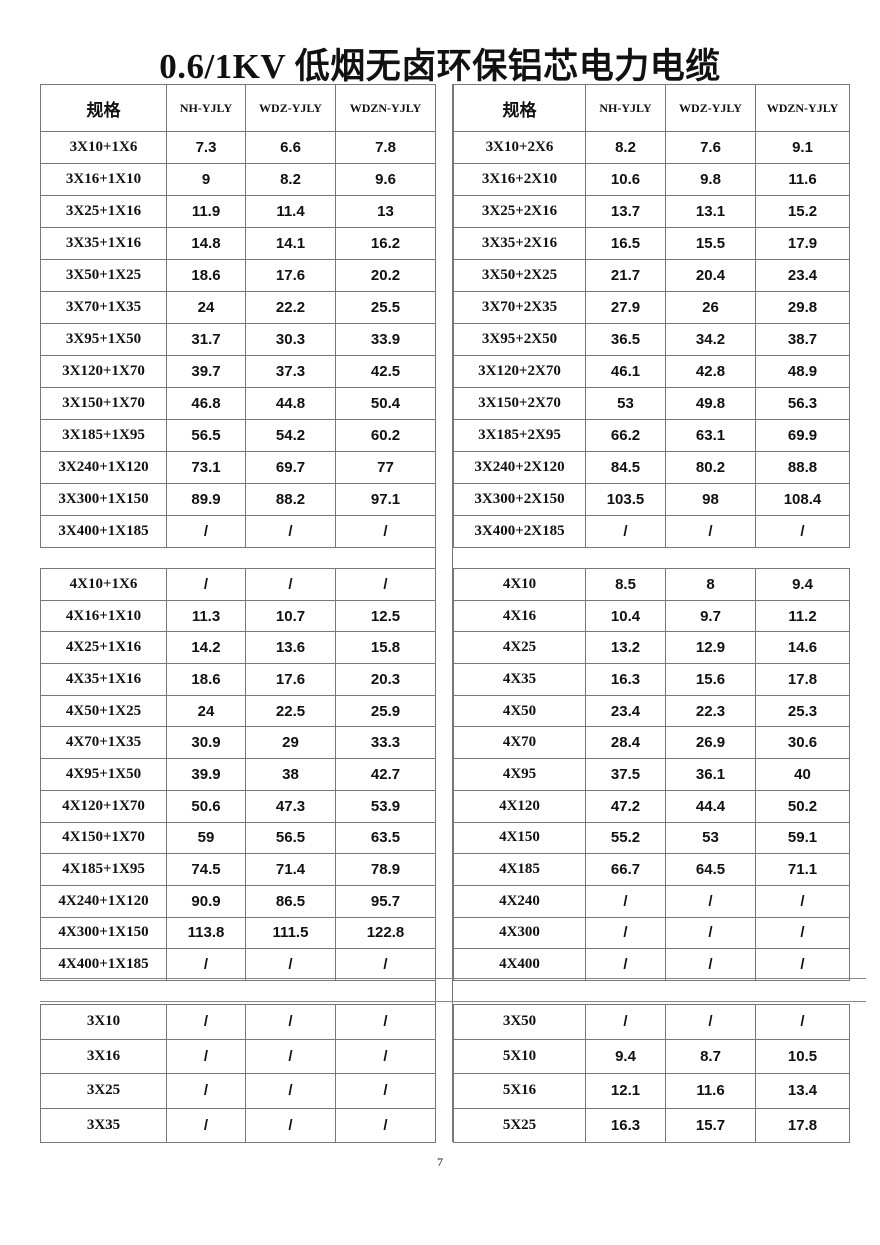 The width and height of the screenshot is (880, 1245). Describe the element at coordinates (206, 108) in the screenshot. I see `column-header-nh: NH-YJLY` at that location.